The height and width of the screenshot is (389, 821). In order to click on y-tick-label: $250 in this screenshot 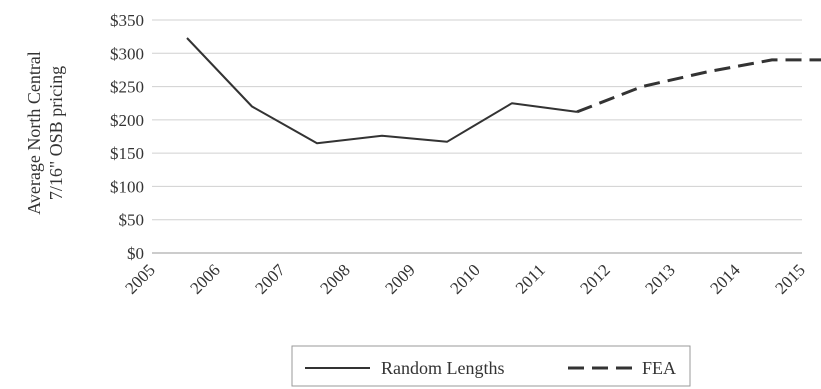, I will do `click(127, 87)`.